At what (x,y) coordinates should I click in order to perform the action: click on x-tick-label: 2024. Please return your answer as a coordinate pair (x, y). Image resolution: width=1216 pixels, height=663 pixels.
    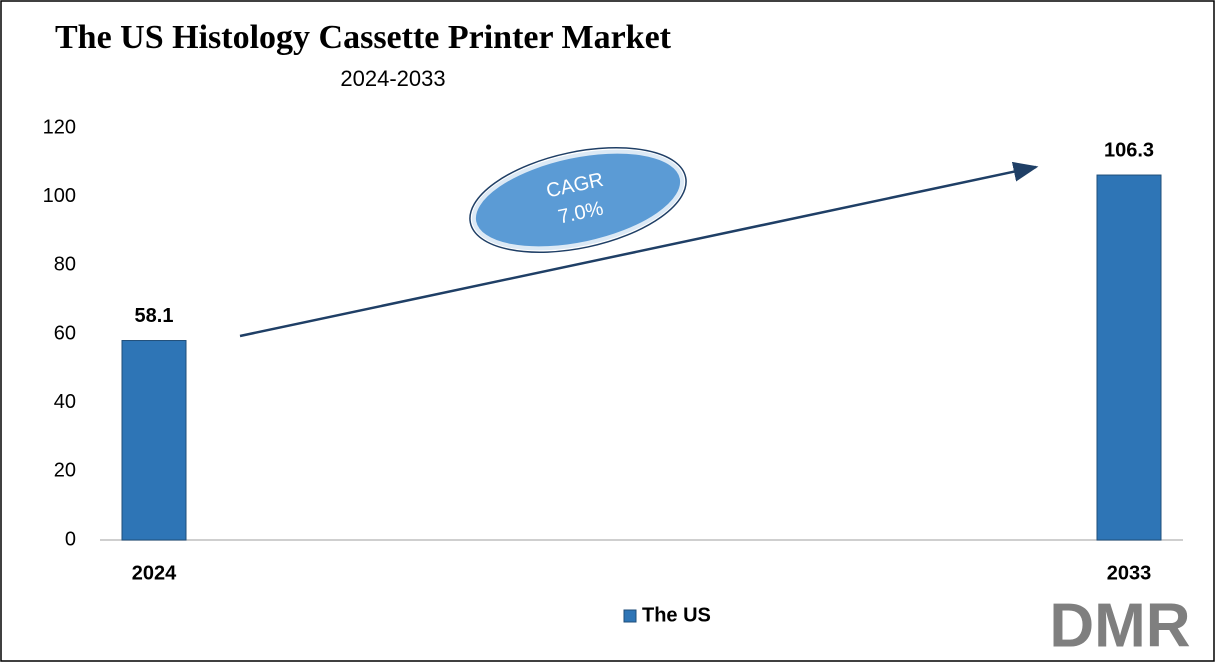
    Looking at the image, I should click on (154, 573).